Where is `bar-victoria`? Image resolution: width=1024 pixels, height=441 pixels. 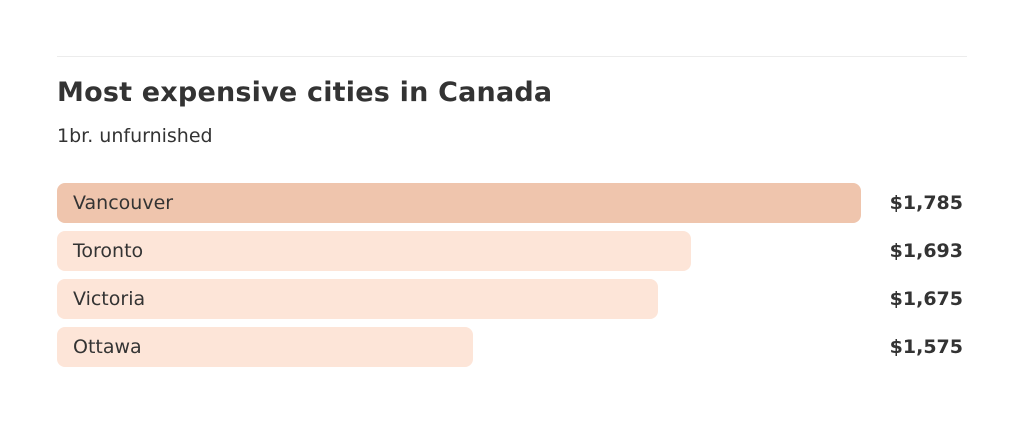
bar-victoria is located at coordinates (357, 299).